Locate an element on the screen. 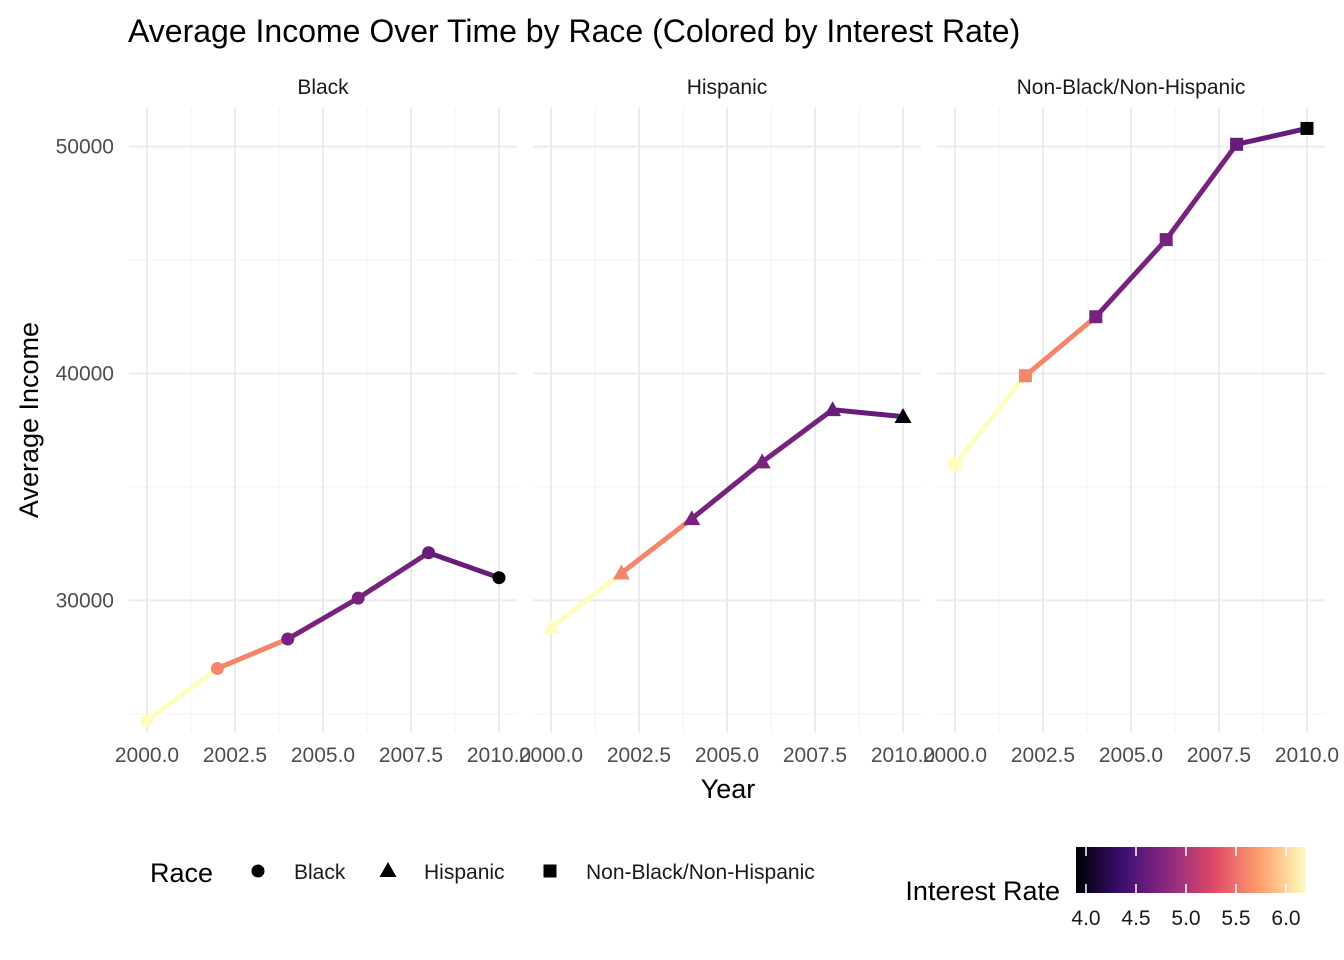 This screenshot has width=1344, height=960. data-point-hispanic-2006 is located at coordinates (762, 461).